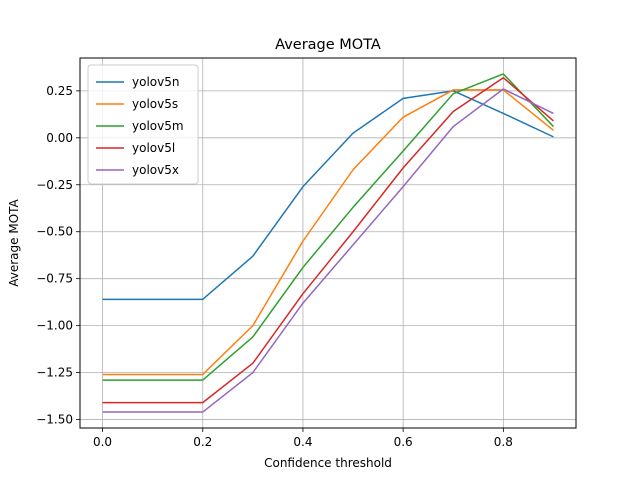  What do you see at coordinates (102, 442) in the screenshot?
I see `x-tick-label: 0.0` at bounding box center [102, 442].